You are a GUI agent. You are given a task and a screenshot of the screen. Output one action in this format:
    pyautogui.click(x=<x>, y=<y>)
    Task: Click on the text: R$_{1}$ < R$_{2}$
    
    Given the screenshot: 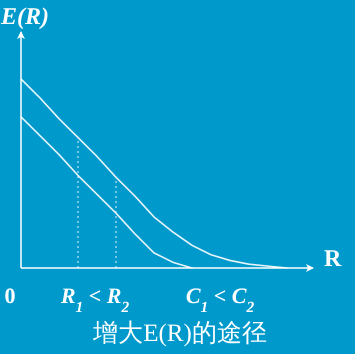 What is the action you would take?
    pyautogui.click(x=95, y=299)
    